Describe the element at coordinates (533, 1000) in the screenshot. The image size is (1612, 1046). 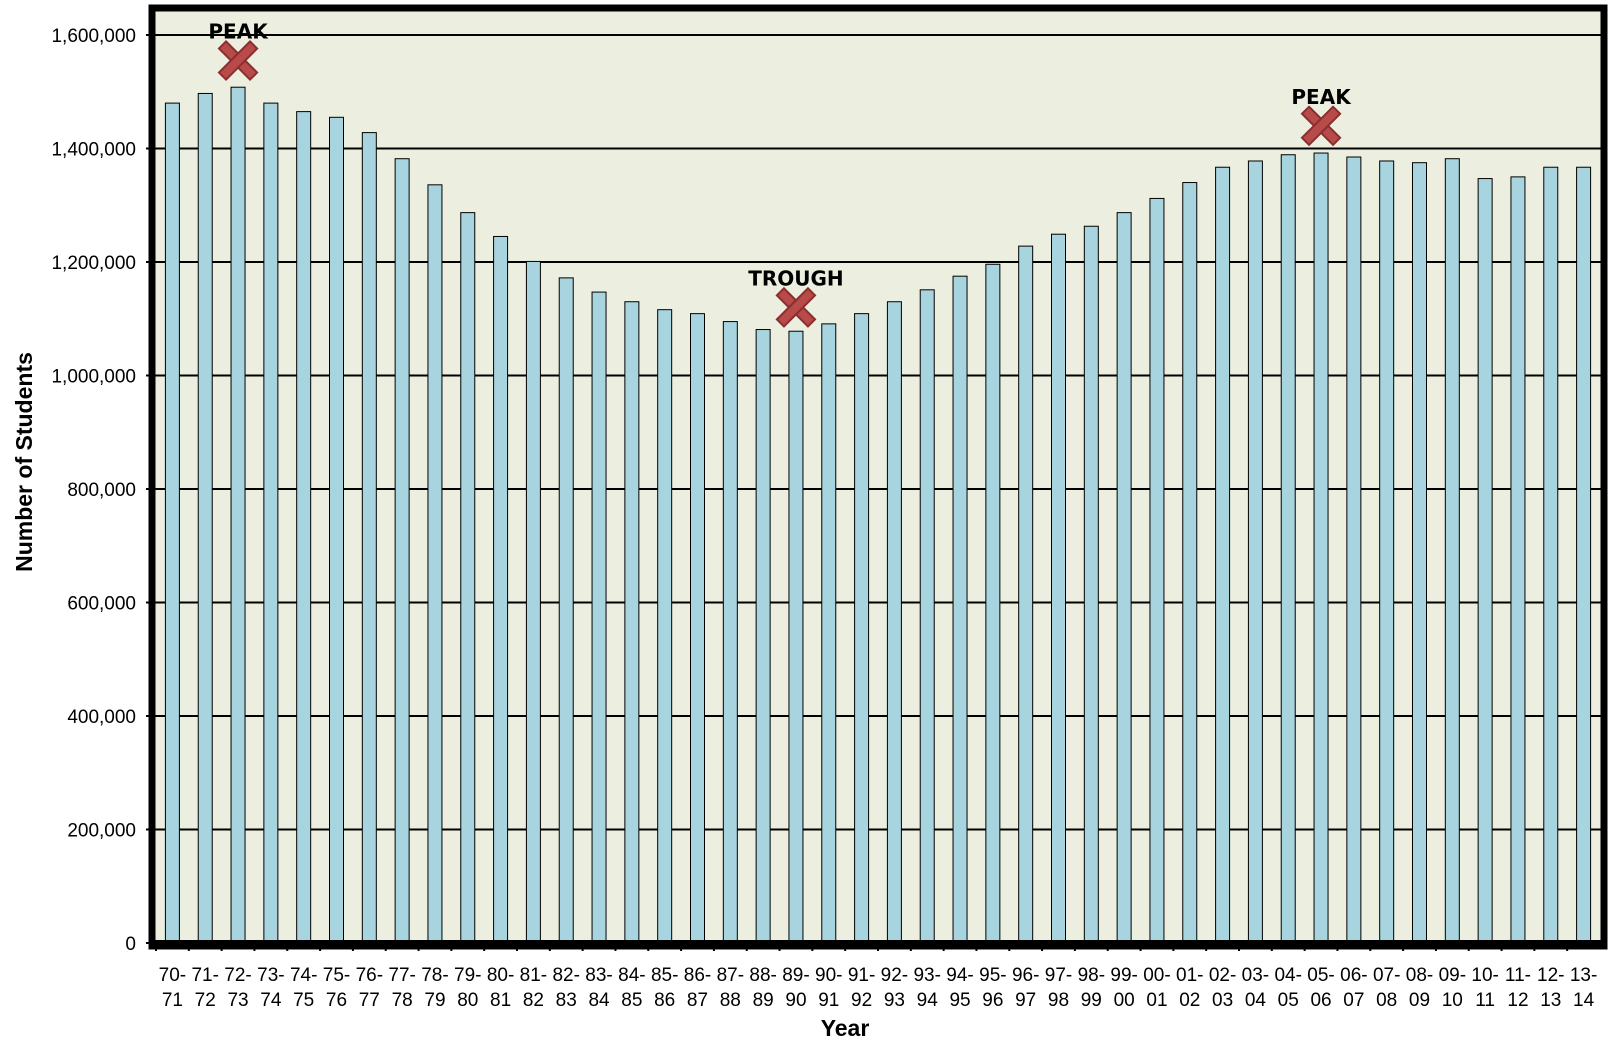
I see `x-tick-label: 82` at that location.